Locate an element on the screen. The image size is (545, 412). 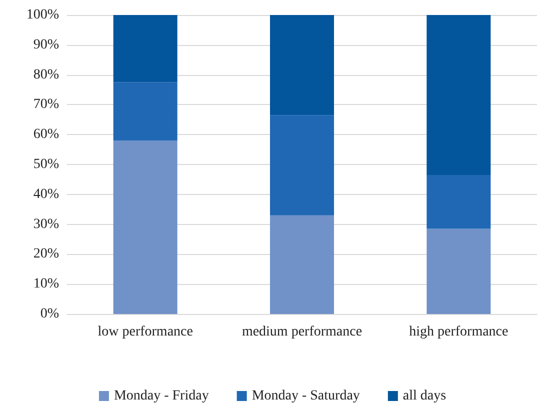
y-tick-label: 30% is located at coordinates (46, 224).